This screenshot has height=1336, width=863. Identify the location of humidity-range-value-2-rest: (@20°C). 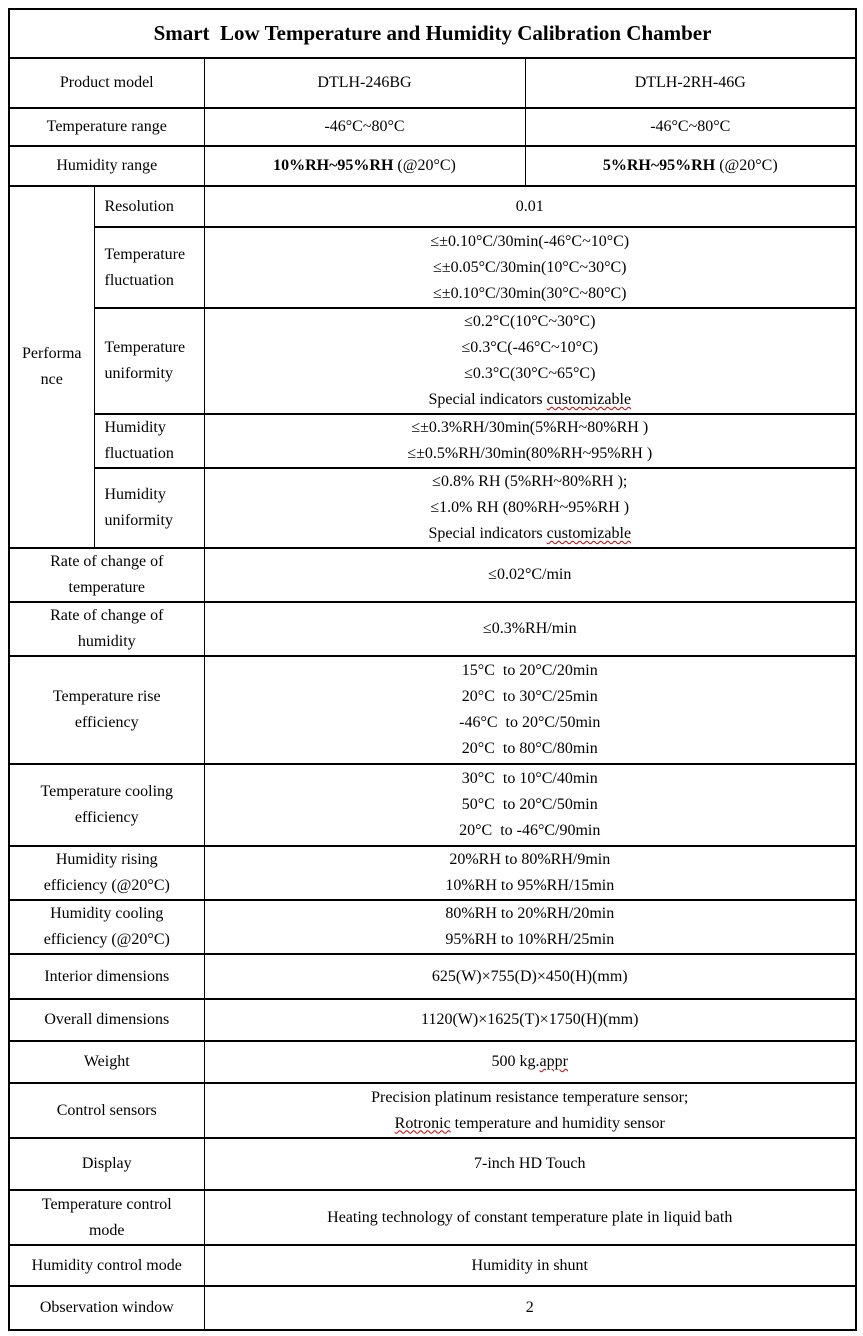
(746, 165).